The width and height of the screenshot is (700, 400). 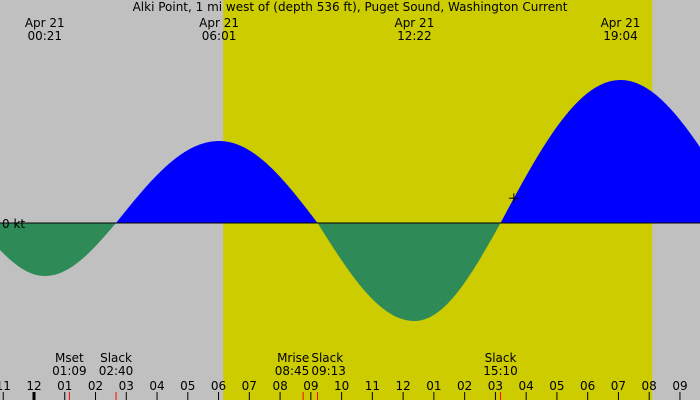 What do you see at coordinates (116, 371) in the screenshot?
I see `event-time: 02:40` at bounding box center [116, 371].